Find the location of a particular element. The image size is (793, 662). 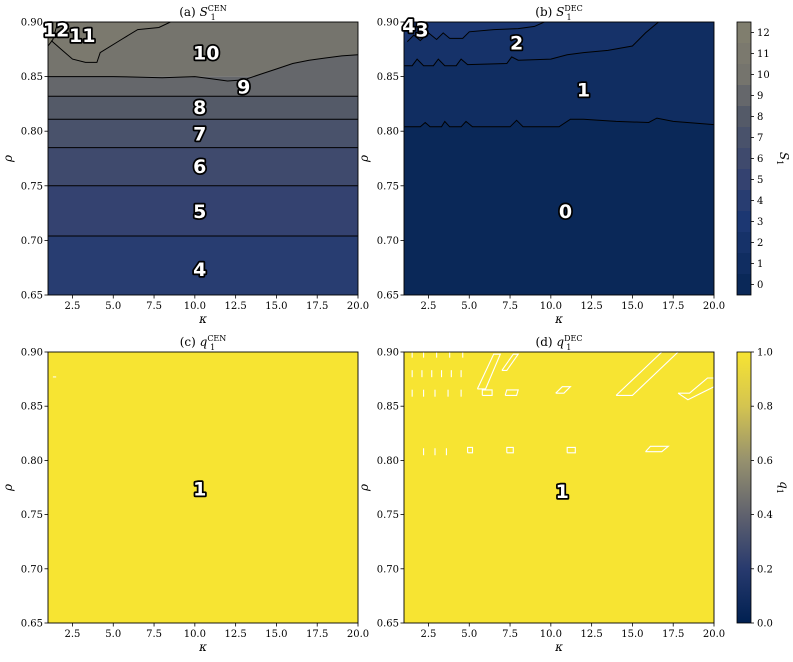

colorbar-tick-label: 10 is located at coordinates (763, 75).